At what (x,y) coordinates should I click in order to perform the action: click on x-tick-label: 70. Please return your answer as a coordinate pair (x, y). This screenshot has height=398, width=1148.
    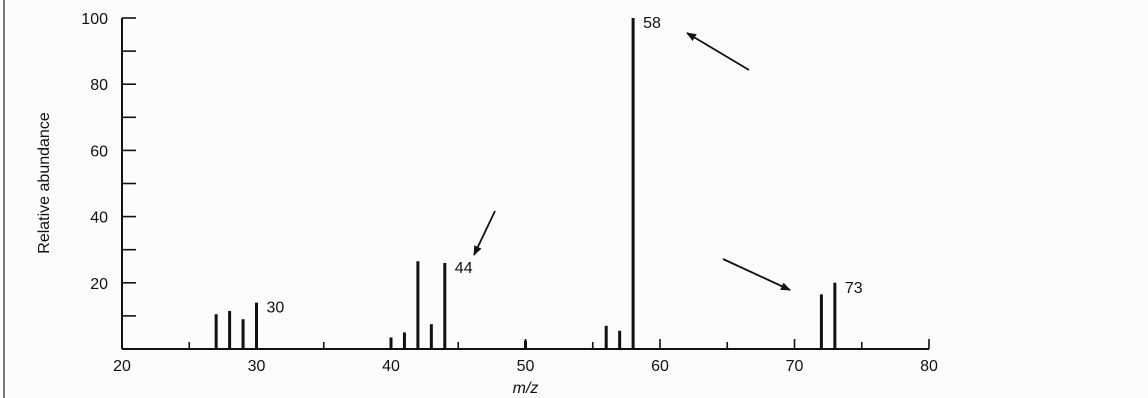
    Looking at the image, I should click on (795, 366).